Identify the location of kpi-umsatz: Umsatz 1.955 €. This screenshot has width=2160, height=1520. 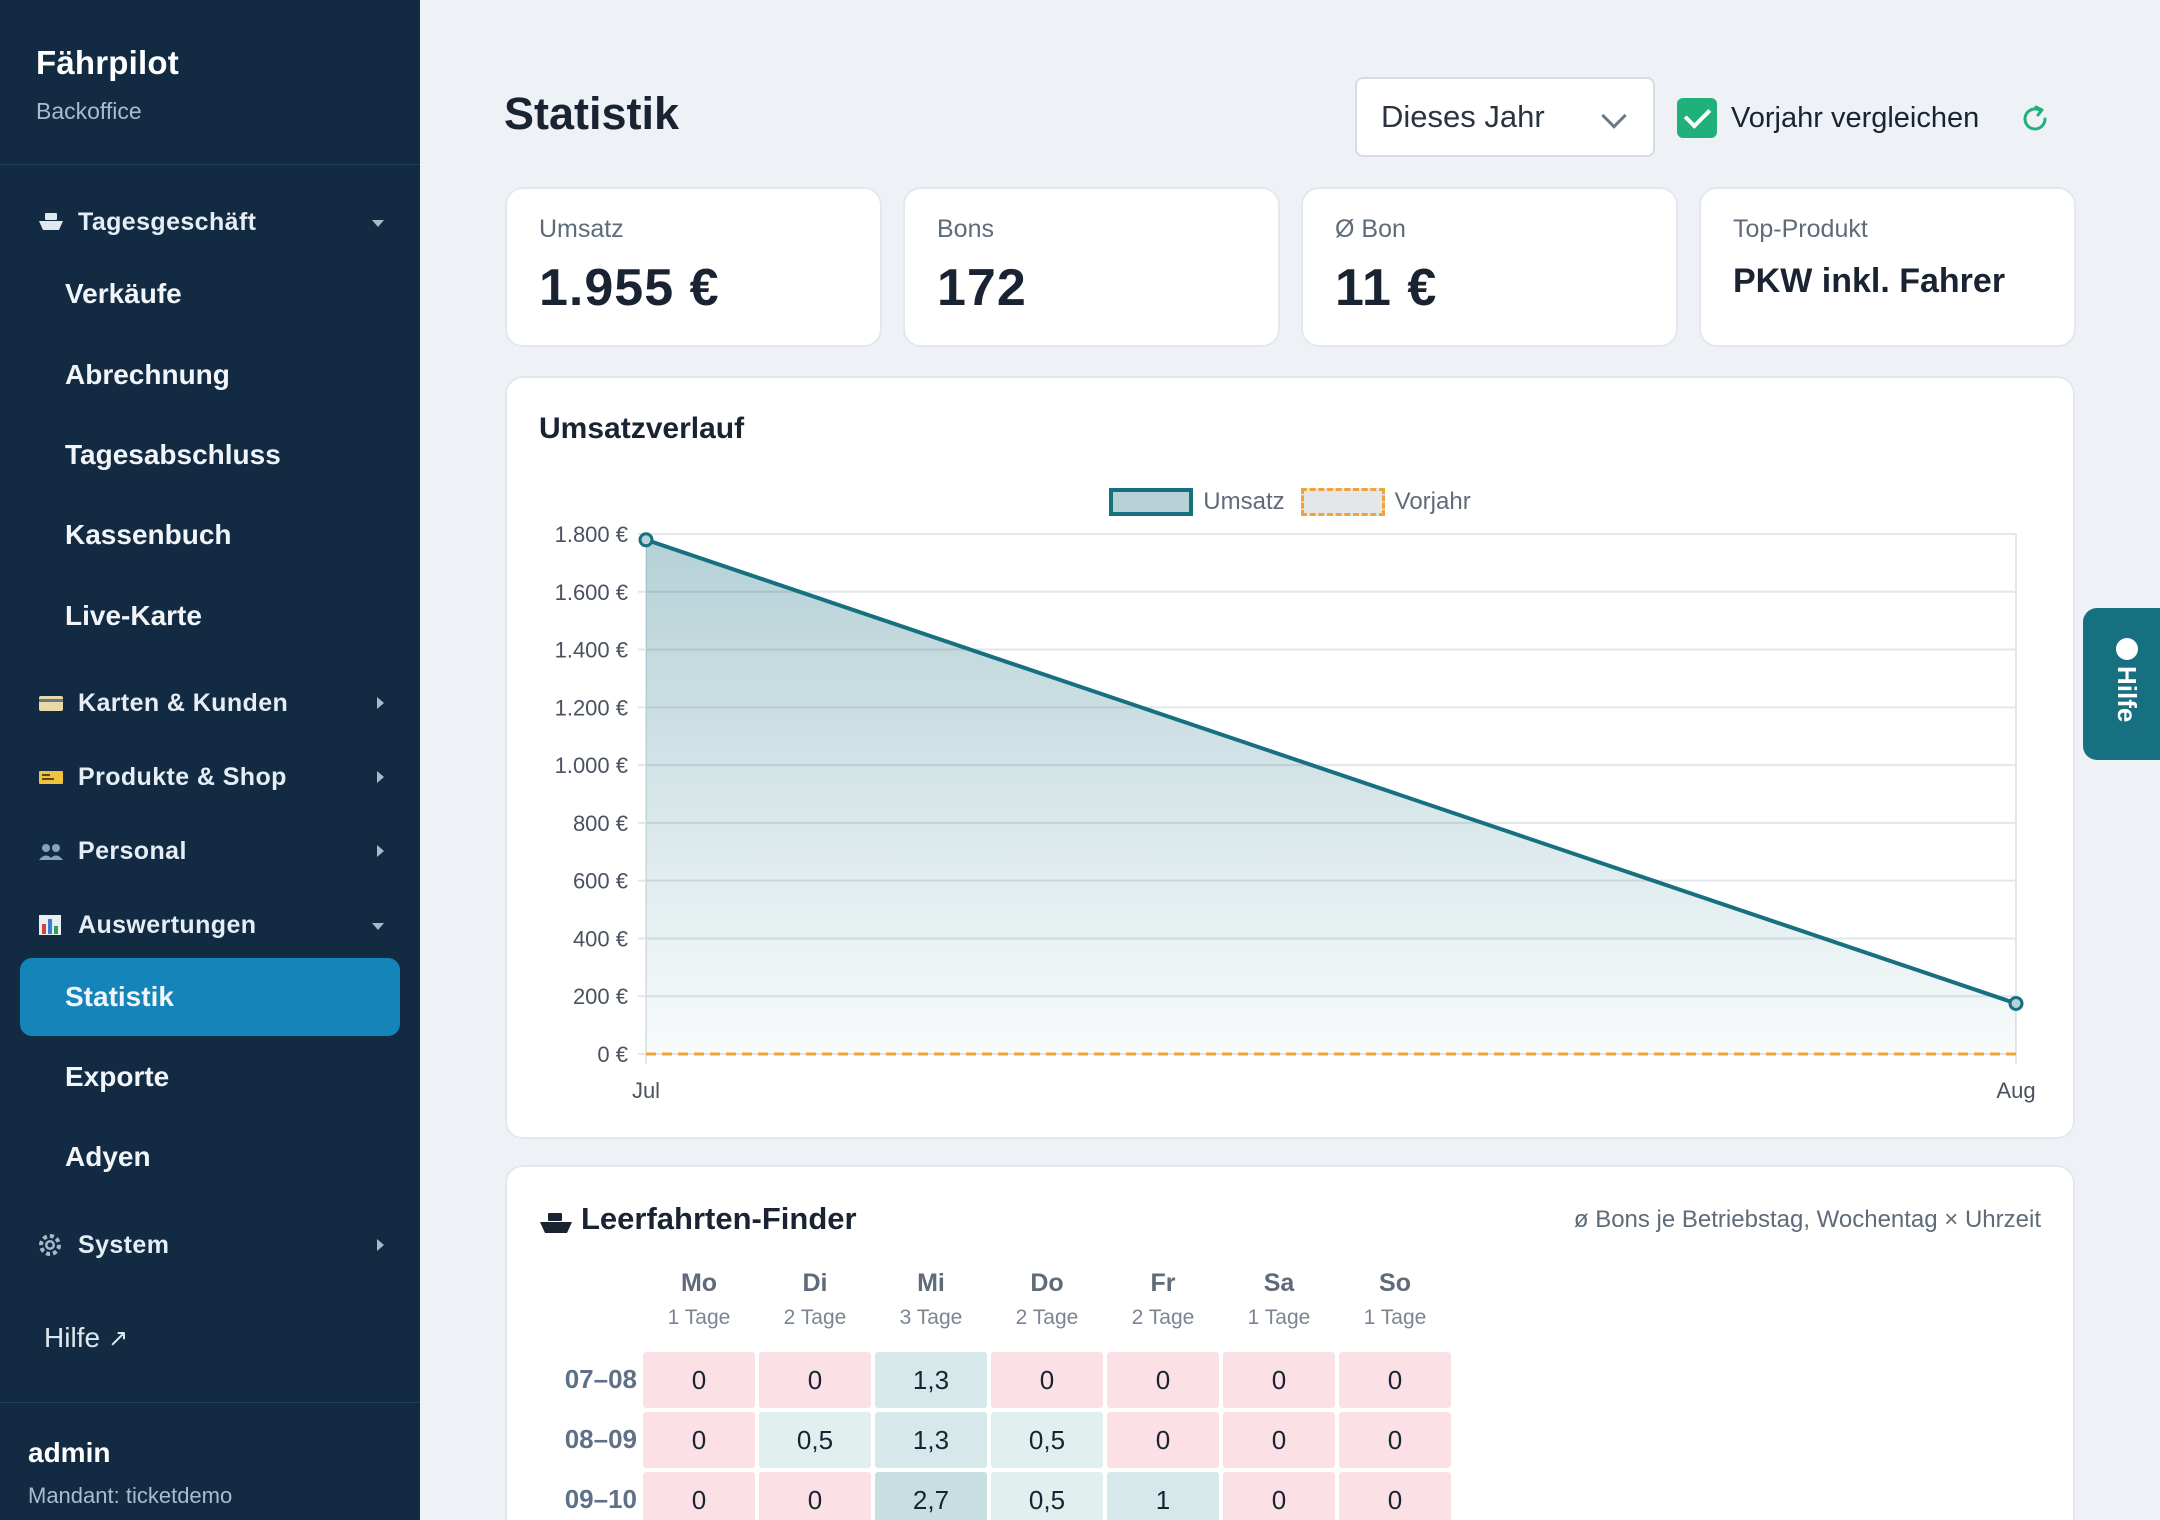
(693, 267).